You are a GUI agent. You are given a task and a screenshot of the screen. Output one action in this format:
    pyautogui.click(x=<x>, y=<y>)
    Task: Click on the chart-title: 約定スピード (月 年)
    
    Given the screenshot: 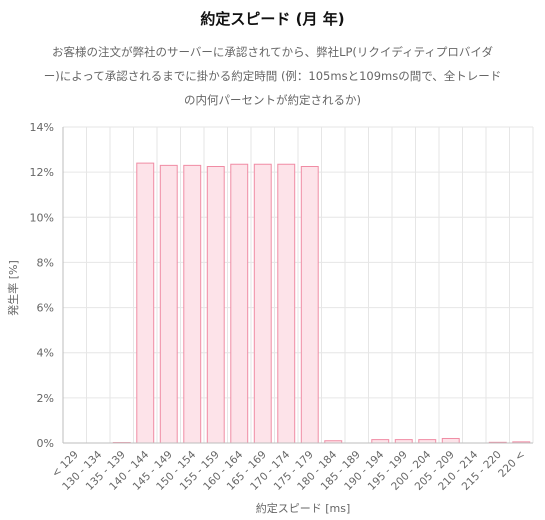 What is the action you would take?
    pyautogui.click(x=272, y=19)
    